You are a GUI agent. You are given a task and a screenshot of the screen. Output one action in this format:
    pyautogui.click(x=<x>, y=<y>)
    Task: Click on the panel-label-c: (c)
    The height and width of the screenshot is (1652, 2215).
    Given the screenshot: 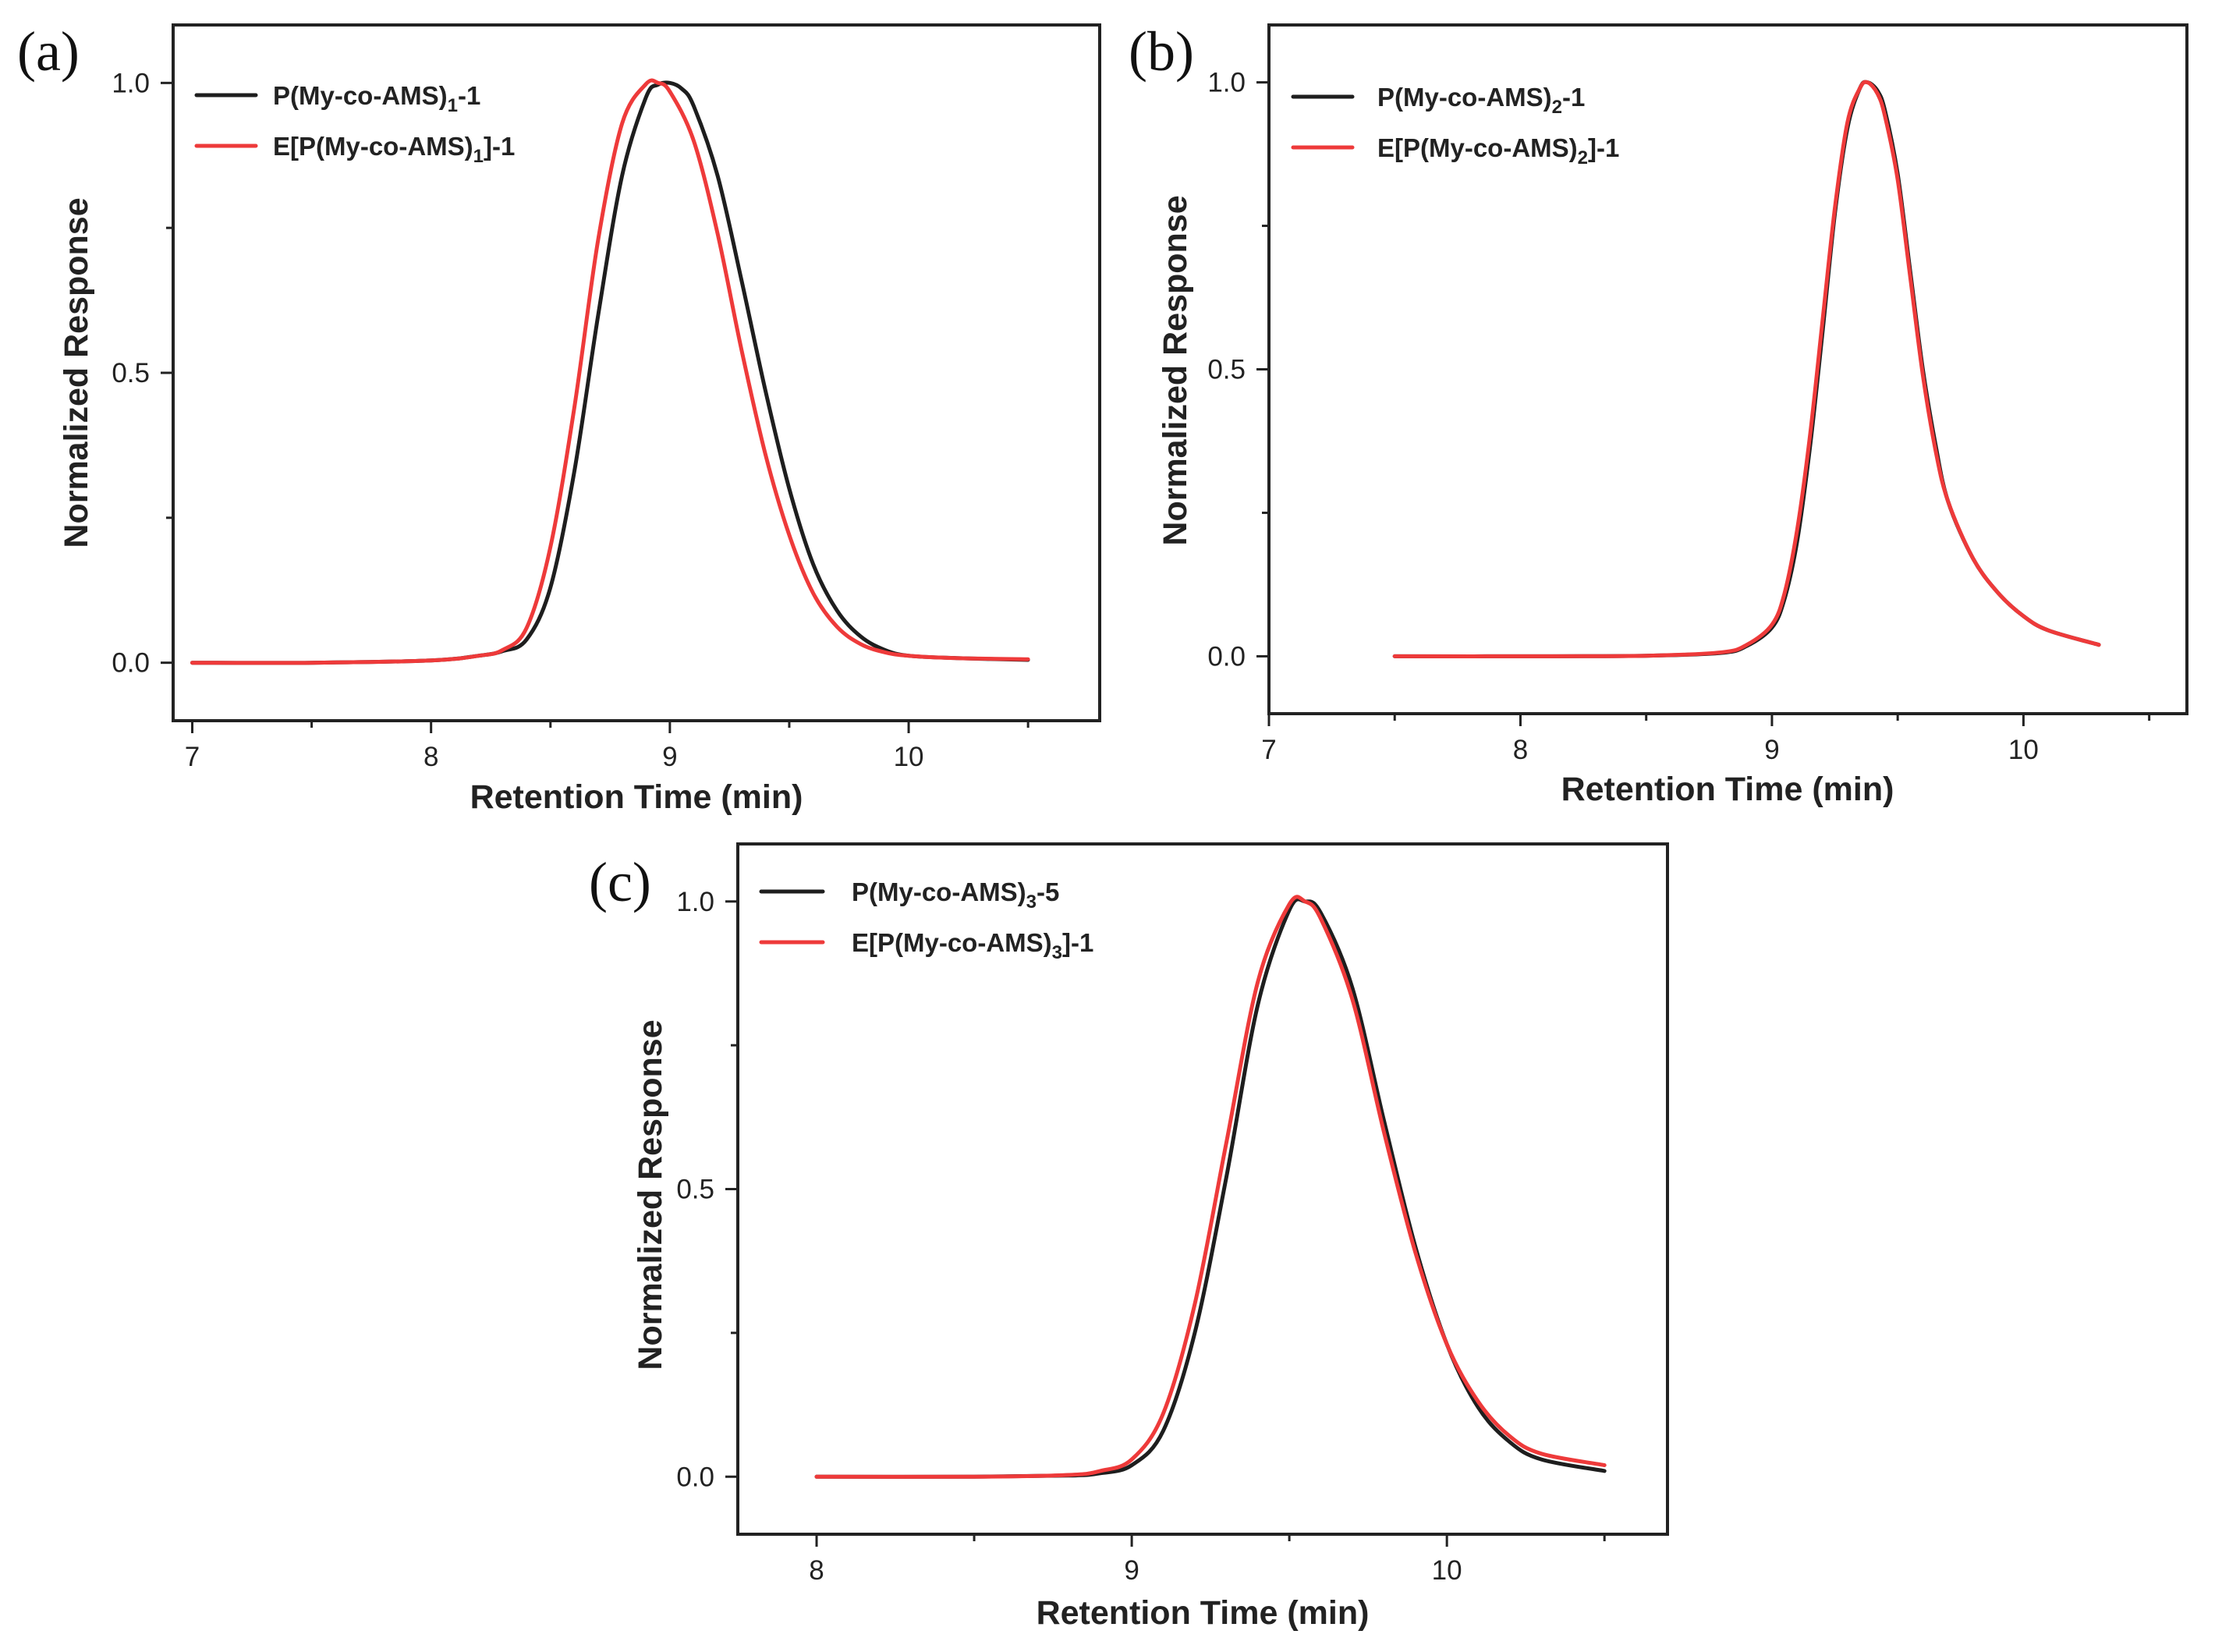 What is the action you would take?
    pyautogui.click(x=620, y=882)
    